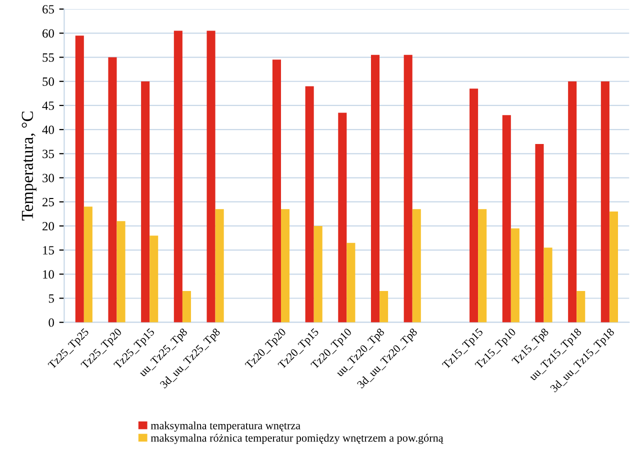 The height and width of the screenshot is (454, 642). I want to click on y-tick-label: 45, so click(48, 106).